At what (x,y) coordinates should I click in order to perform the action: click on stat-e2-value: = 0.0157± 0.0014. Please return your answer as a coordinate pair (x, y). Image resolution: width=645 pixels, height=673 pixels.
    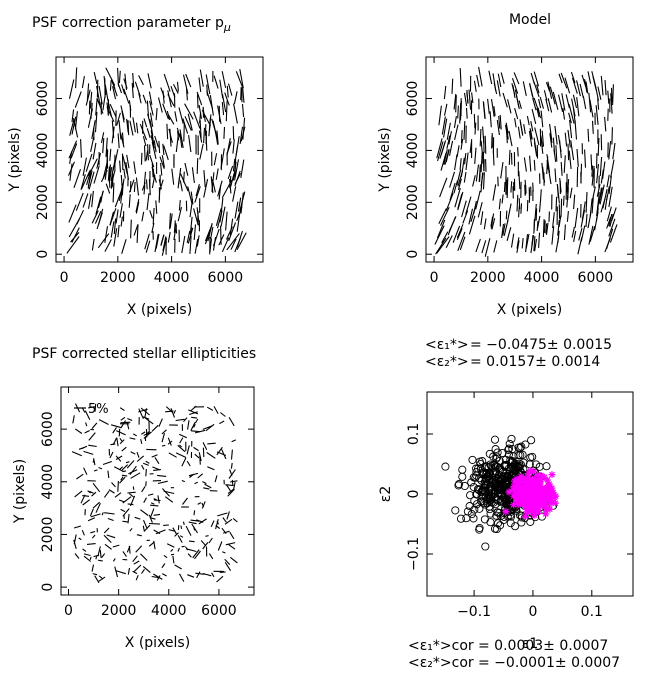
    Looking at the image, I should click on (535, 362).